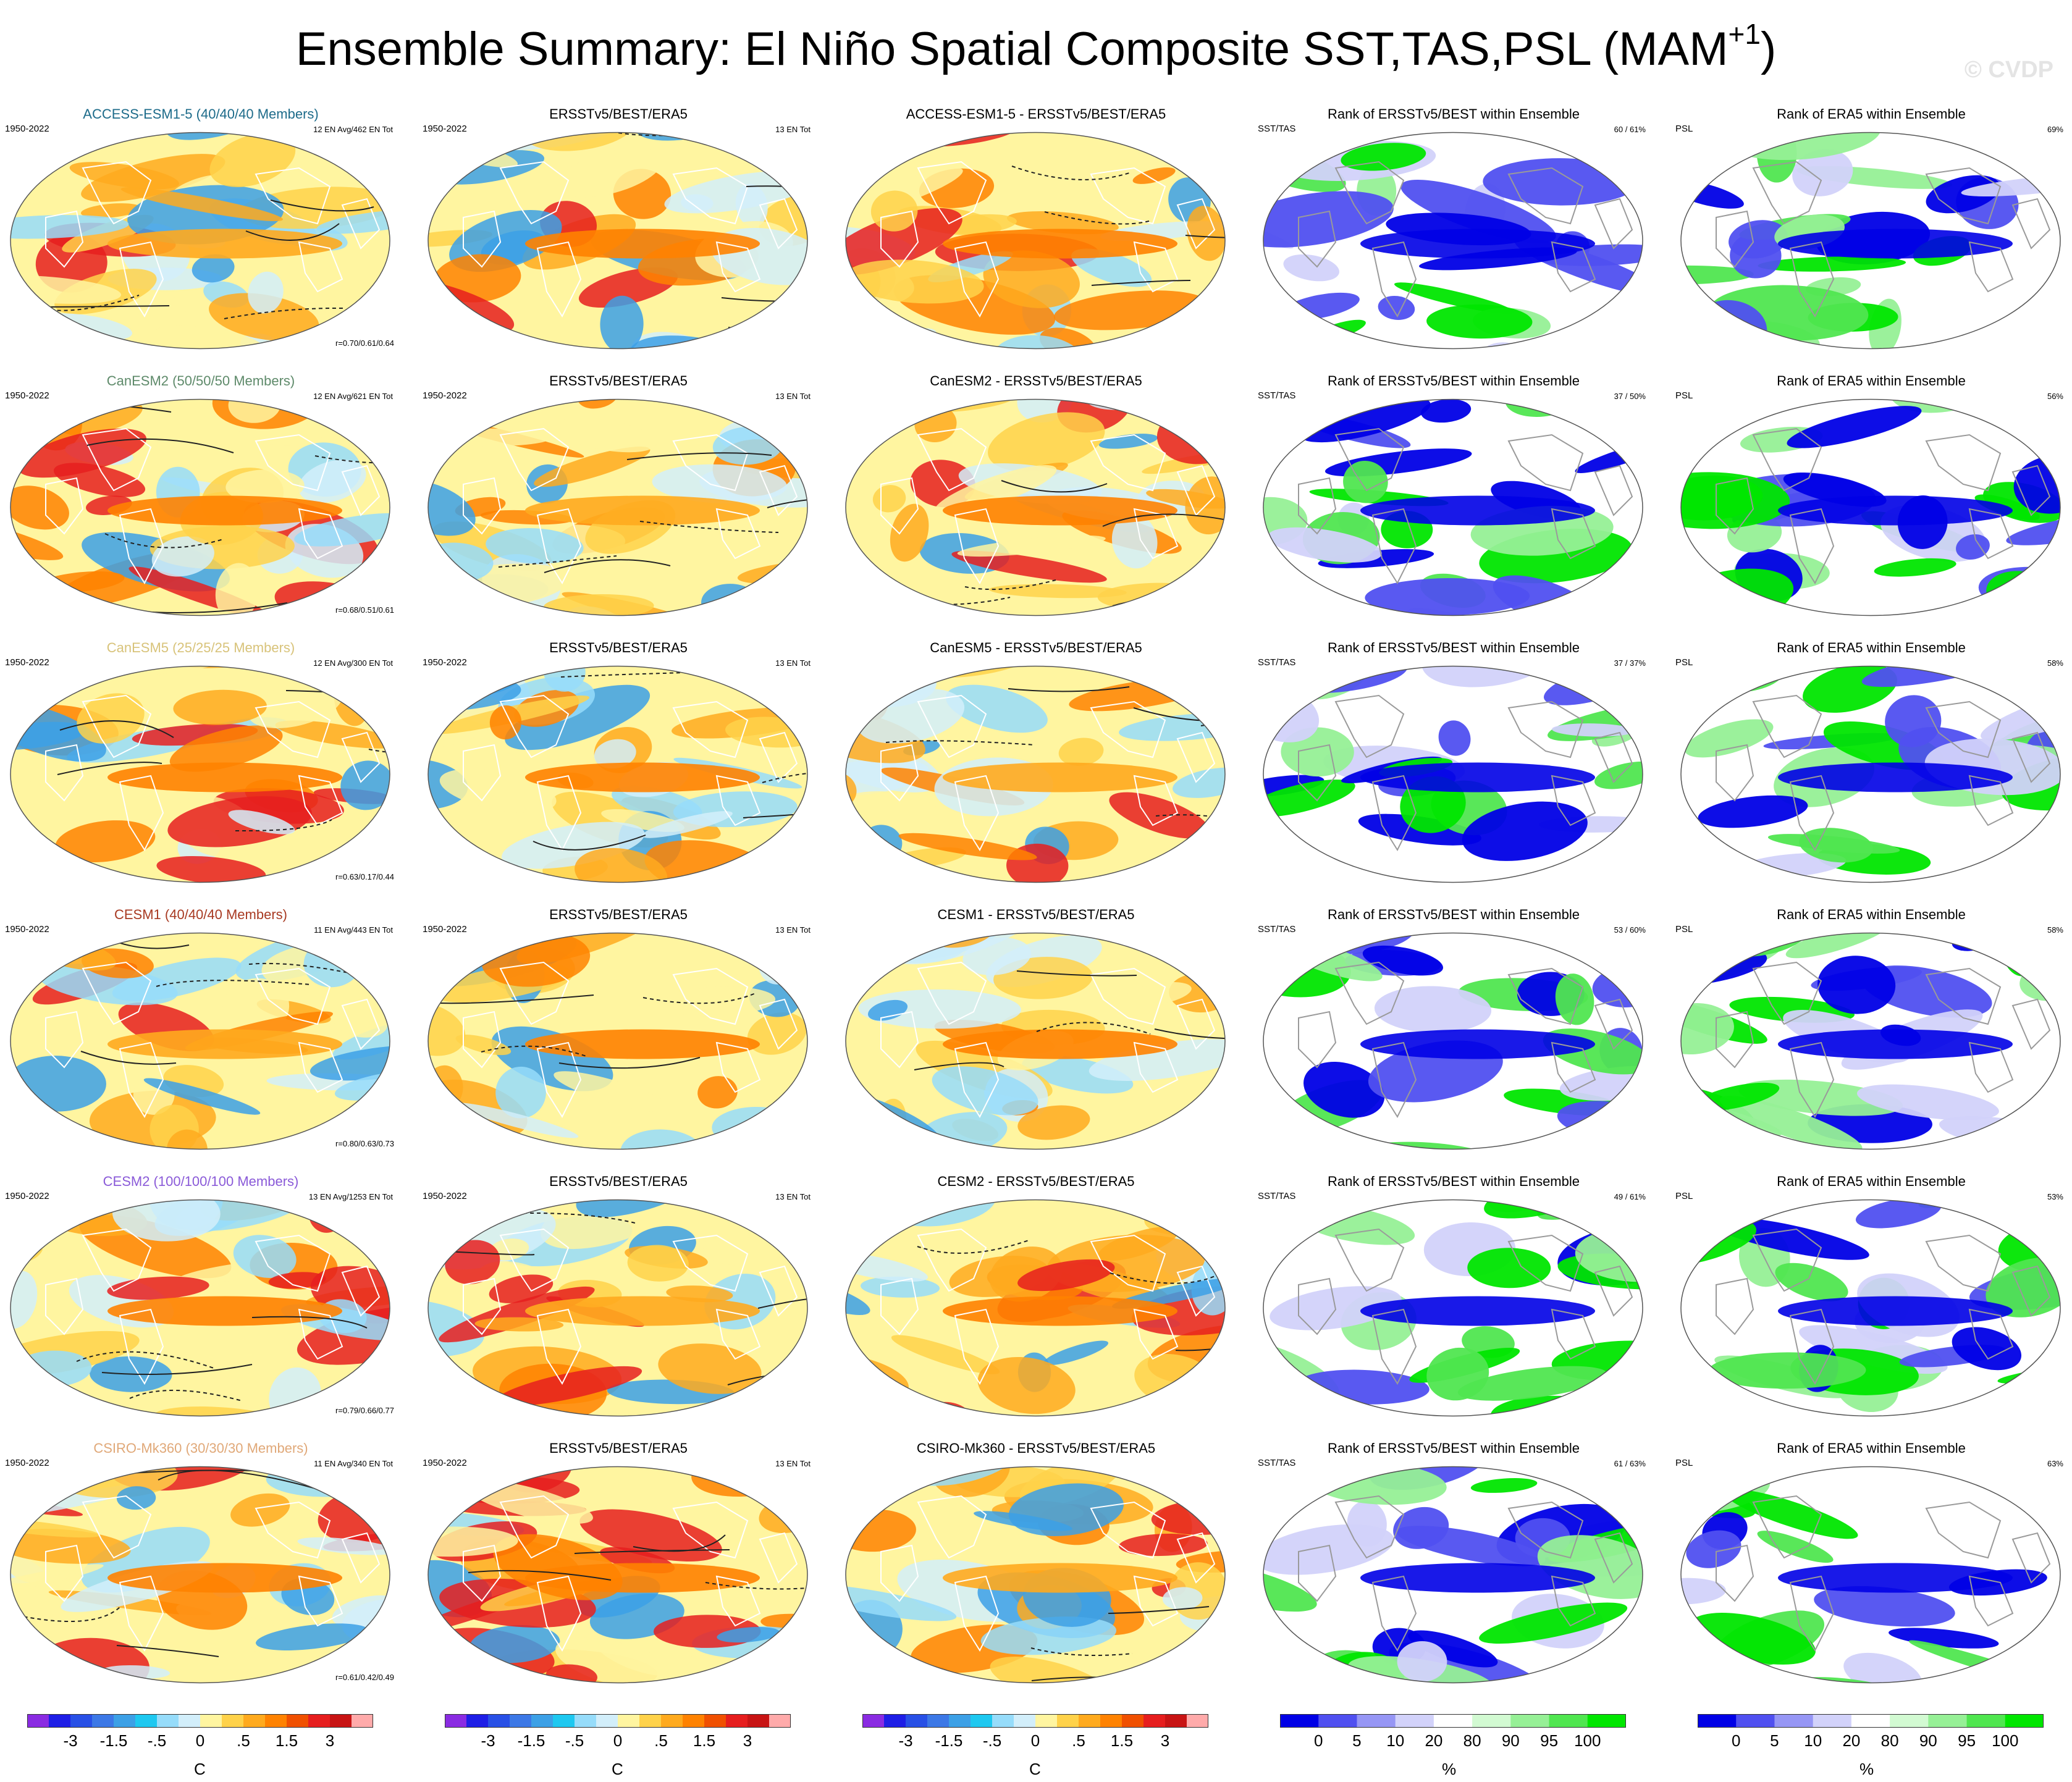  I want to click on colorbar: 0 5 10 20 80 90 95 100%, so click(1871, 1748).